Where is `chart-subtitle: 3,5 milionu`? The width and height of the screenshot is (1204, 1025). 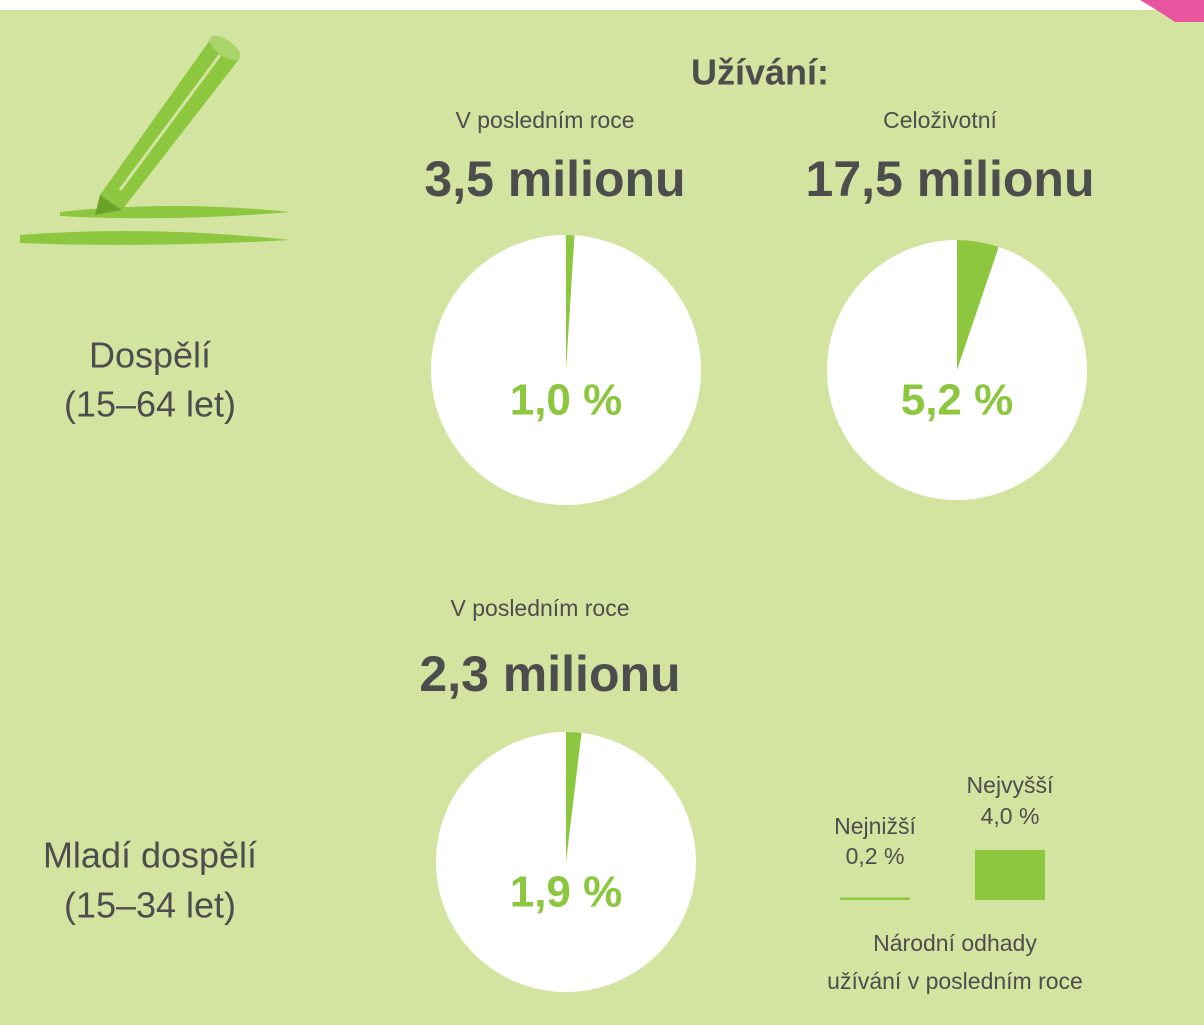 chart-subtitle: 3,5 milionu is located at coordinates (554, 179).